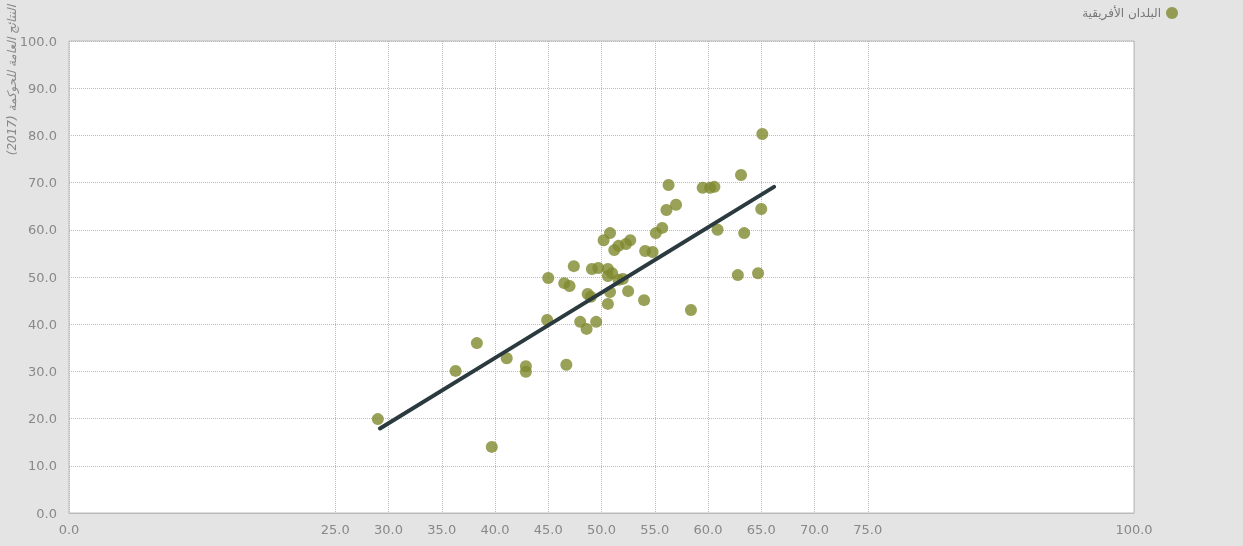  I want to click on y-axis-title: النتائج العامة للحوكمة (2017), so click(12, 79).